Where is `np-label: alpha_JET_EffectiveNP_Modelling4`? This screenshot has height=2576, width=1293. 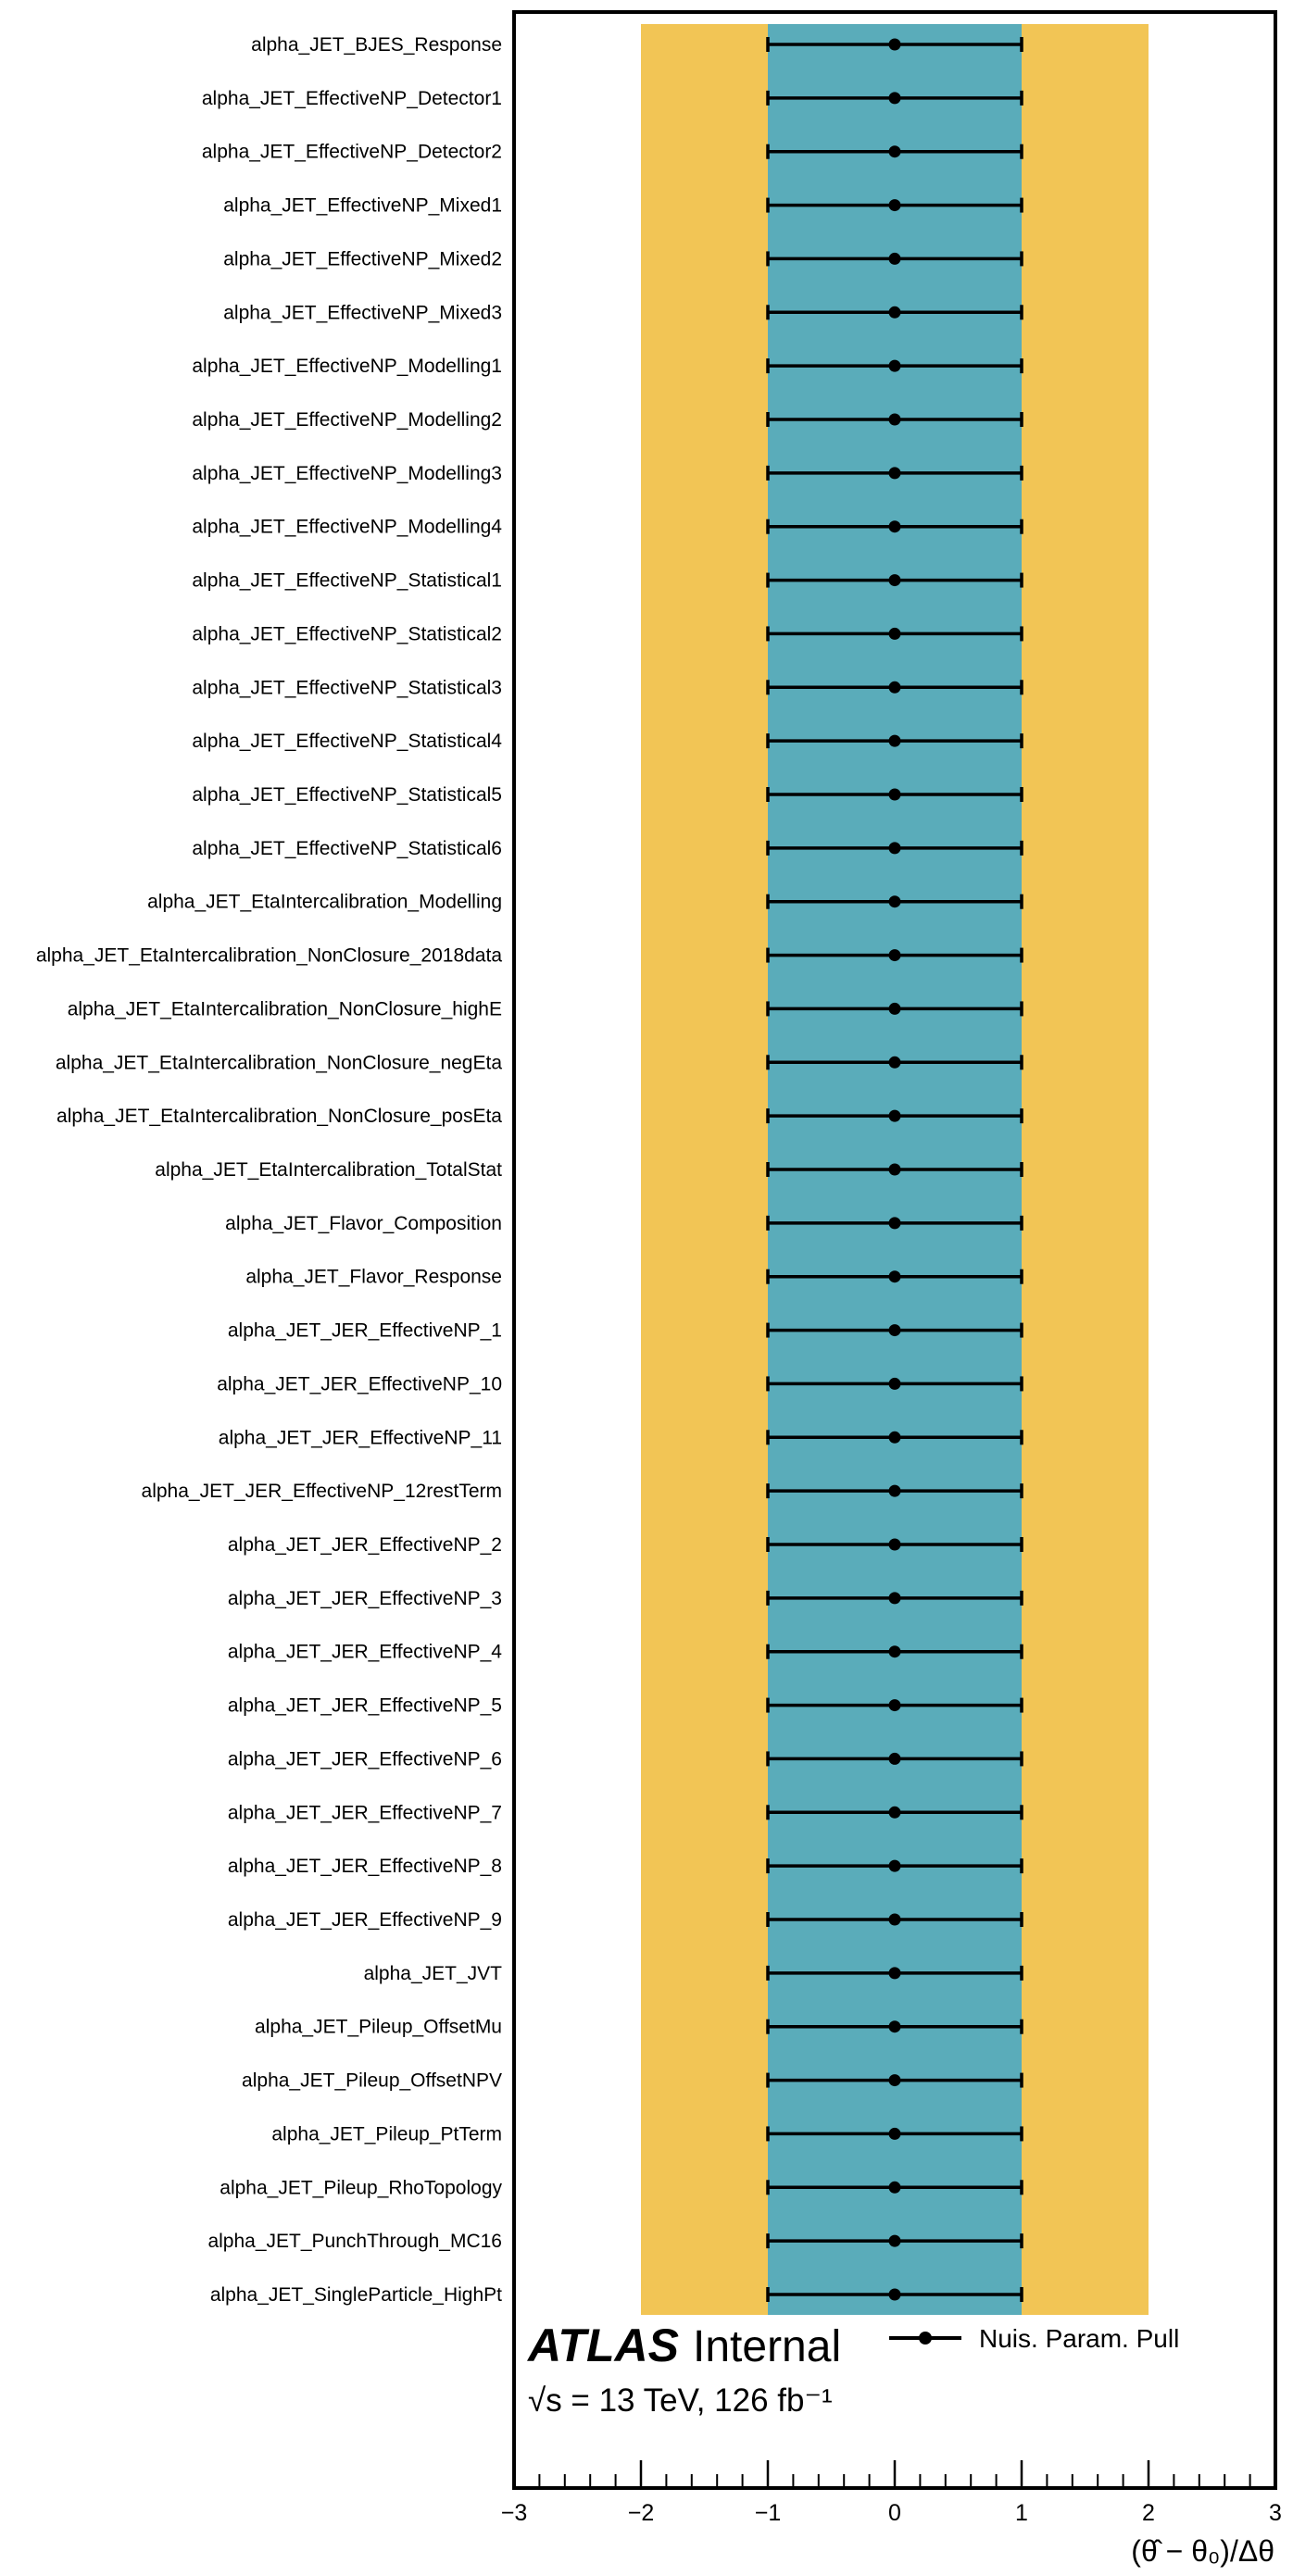 np-label: alpha_JET_EffectiveNP_Modelling4 is located at coordinates (347, 527).